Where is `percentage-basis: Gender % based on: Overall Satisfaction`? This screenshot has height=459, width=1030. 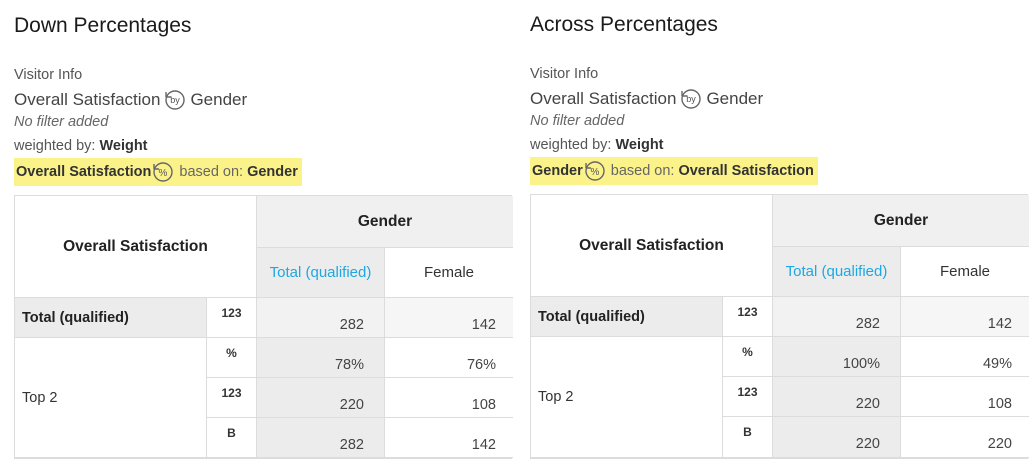 percentage-basis: Gender % based on: Overall Satisfaction is located at coordinates (674, 171).